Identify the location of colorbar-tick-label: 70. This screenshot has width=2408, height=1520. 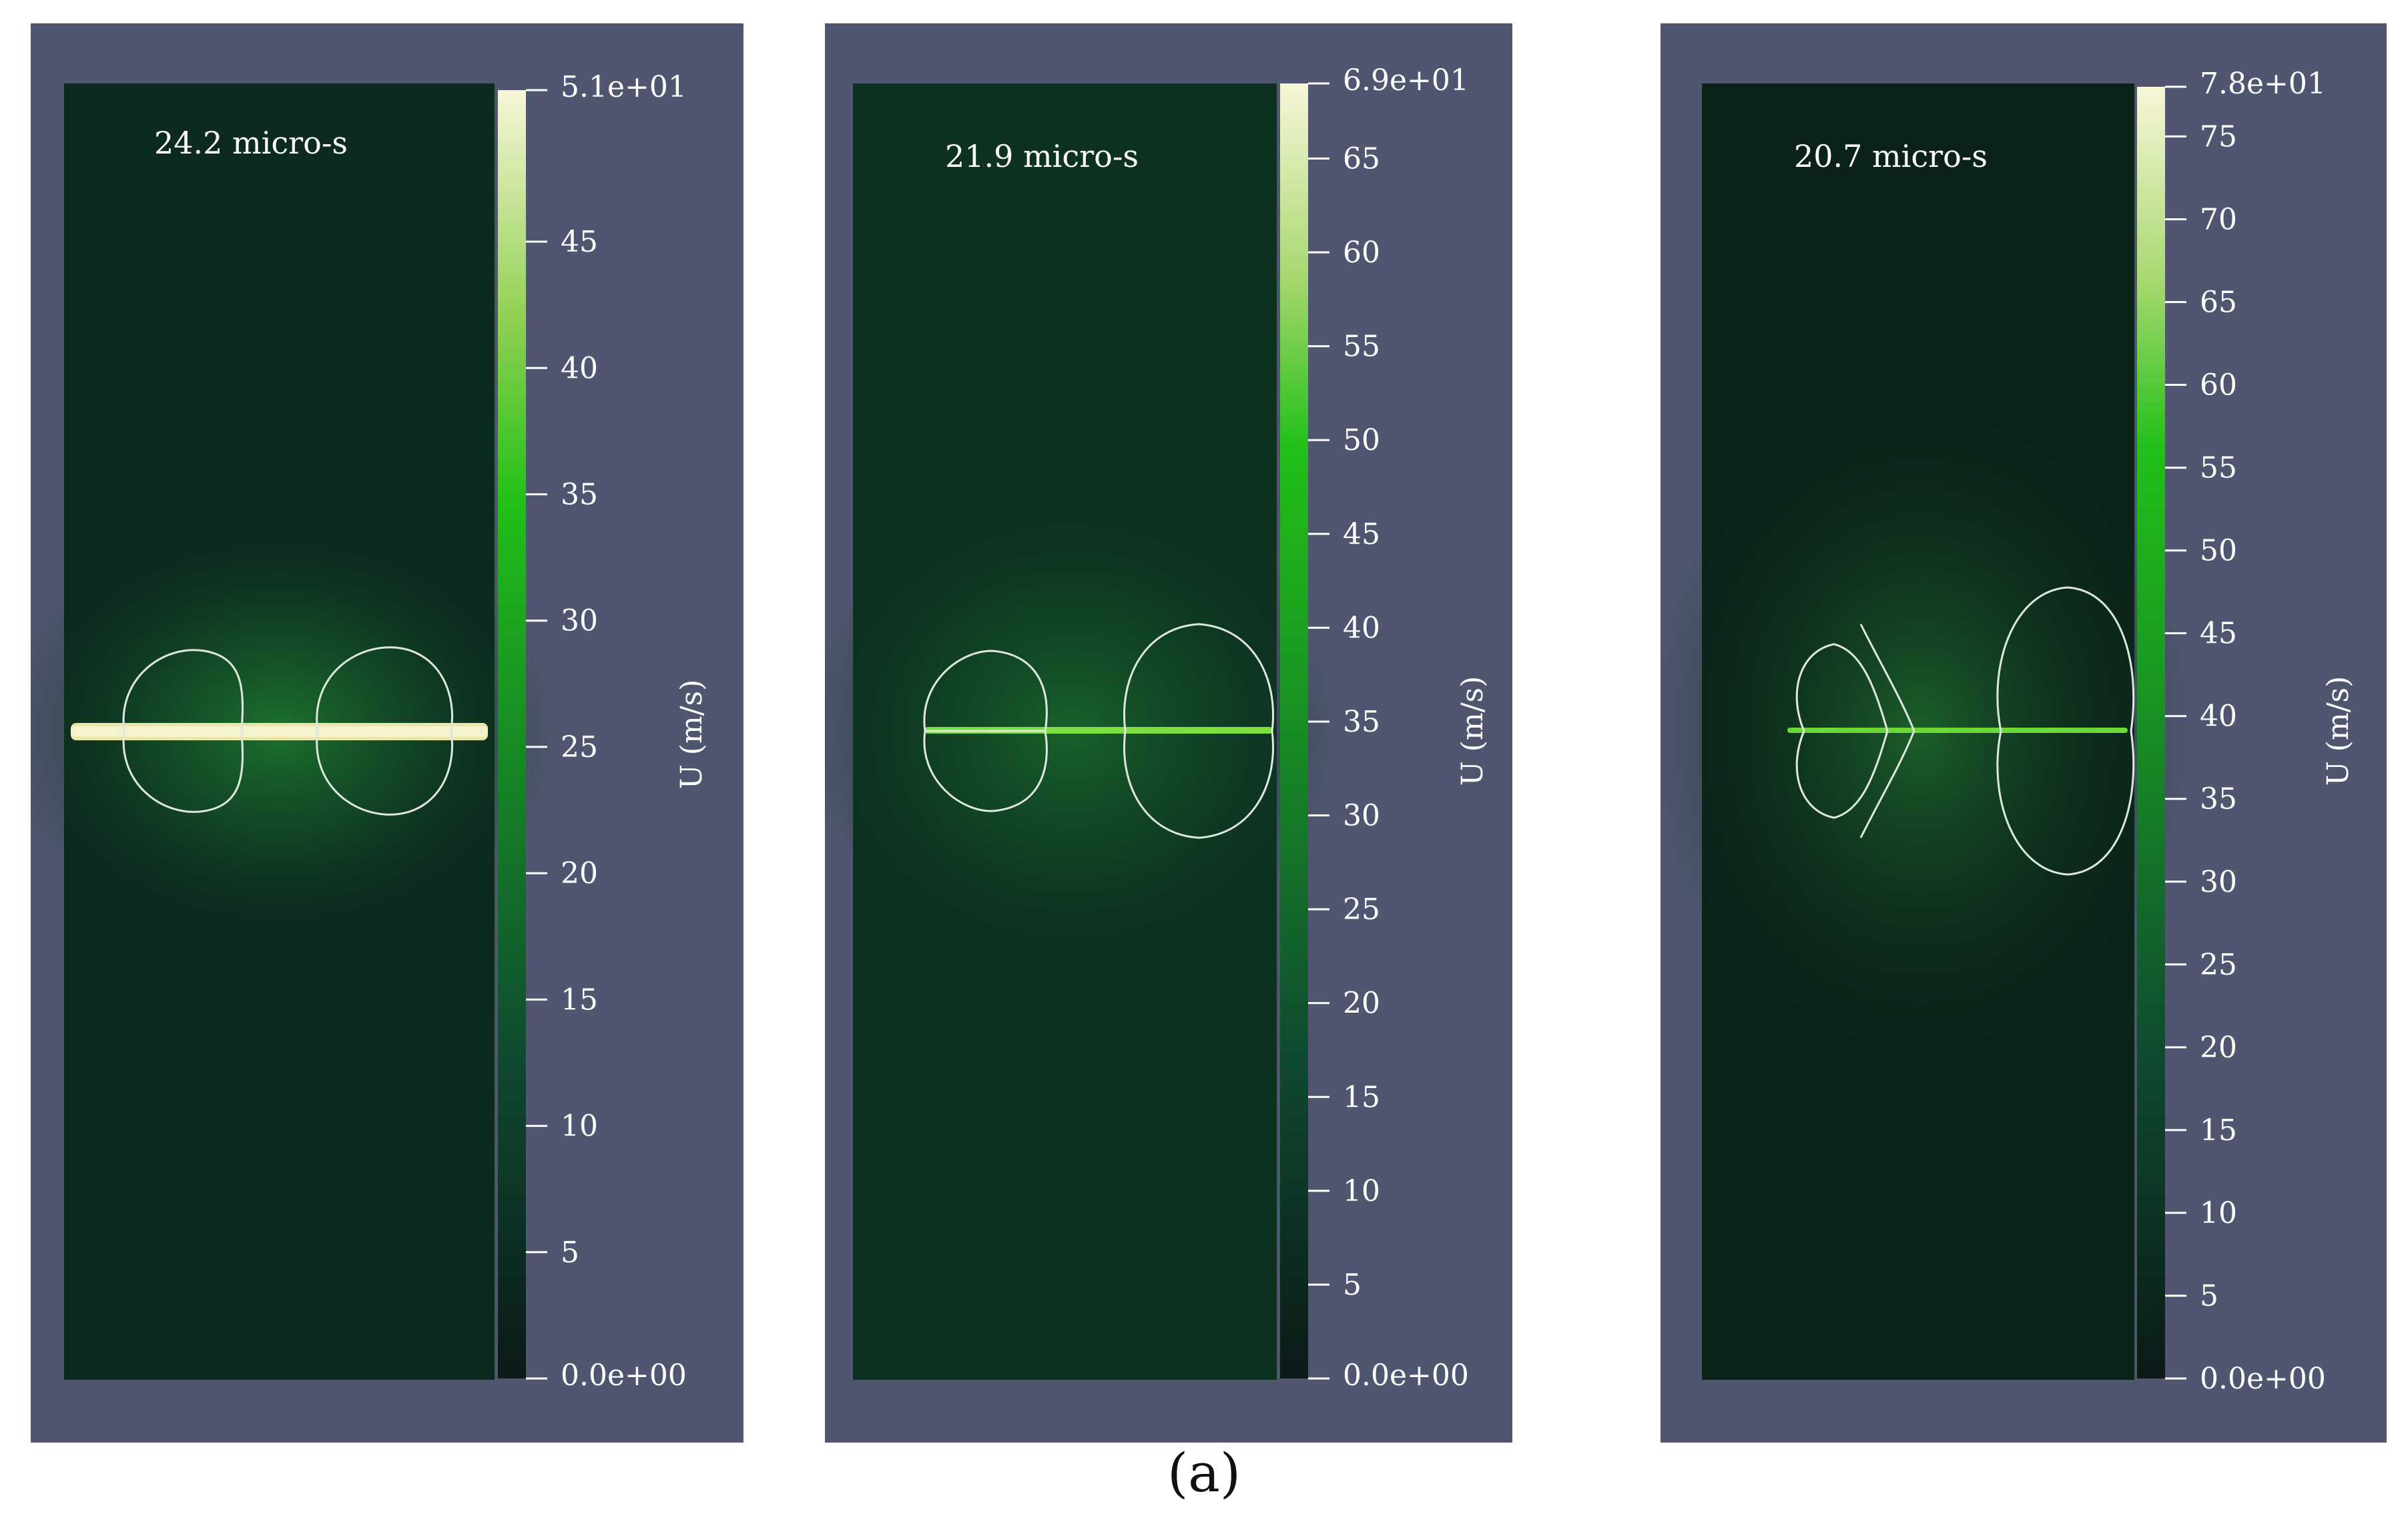
(2218, 219).